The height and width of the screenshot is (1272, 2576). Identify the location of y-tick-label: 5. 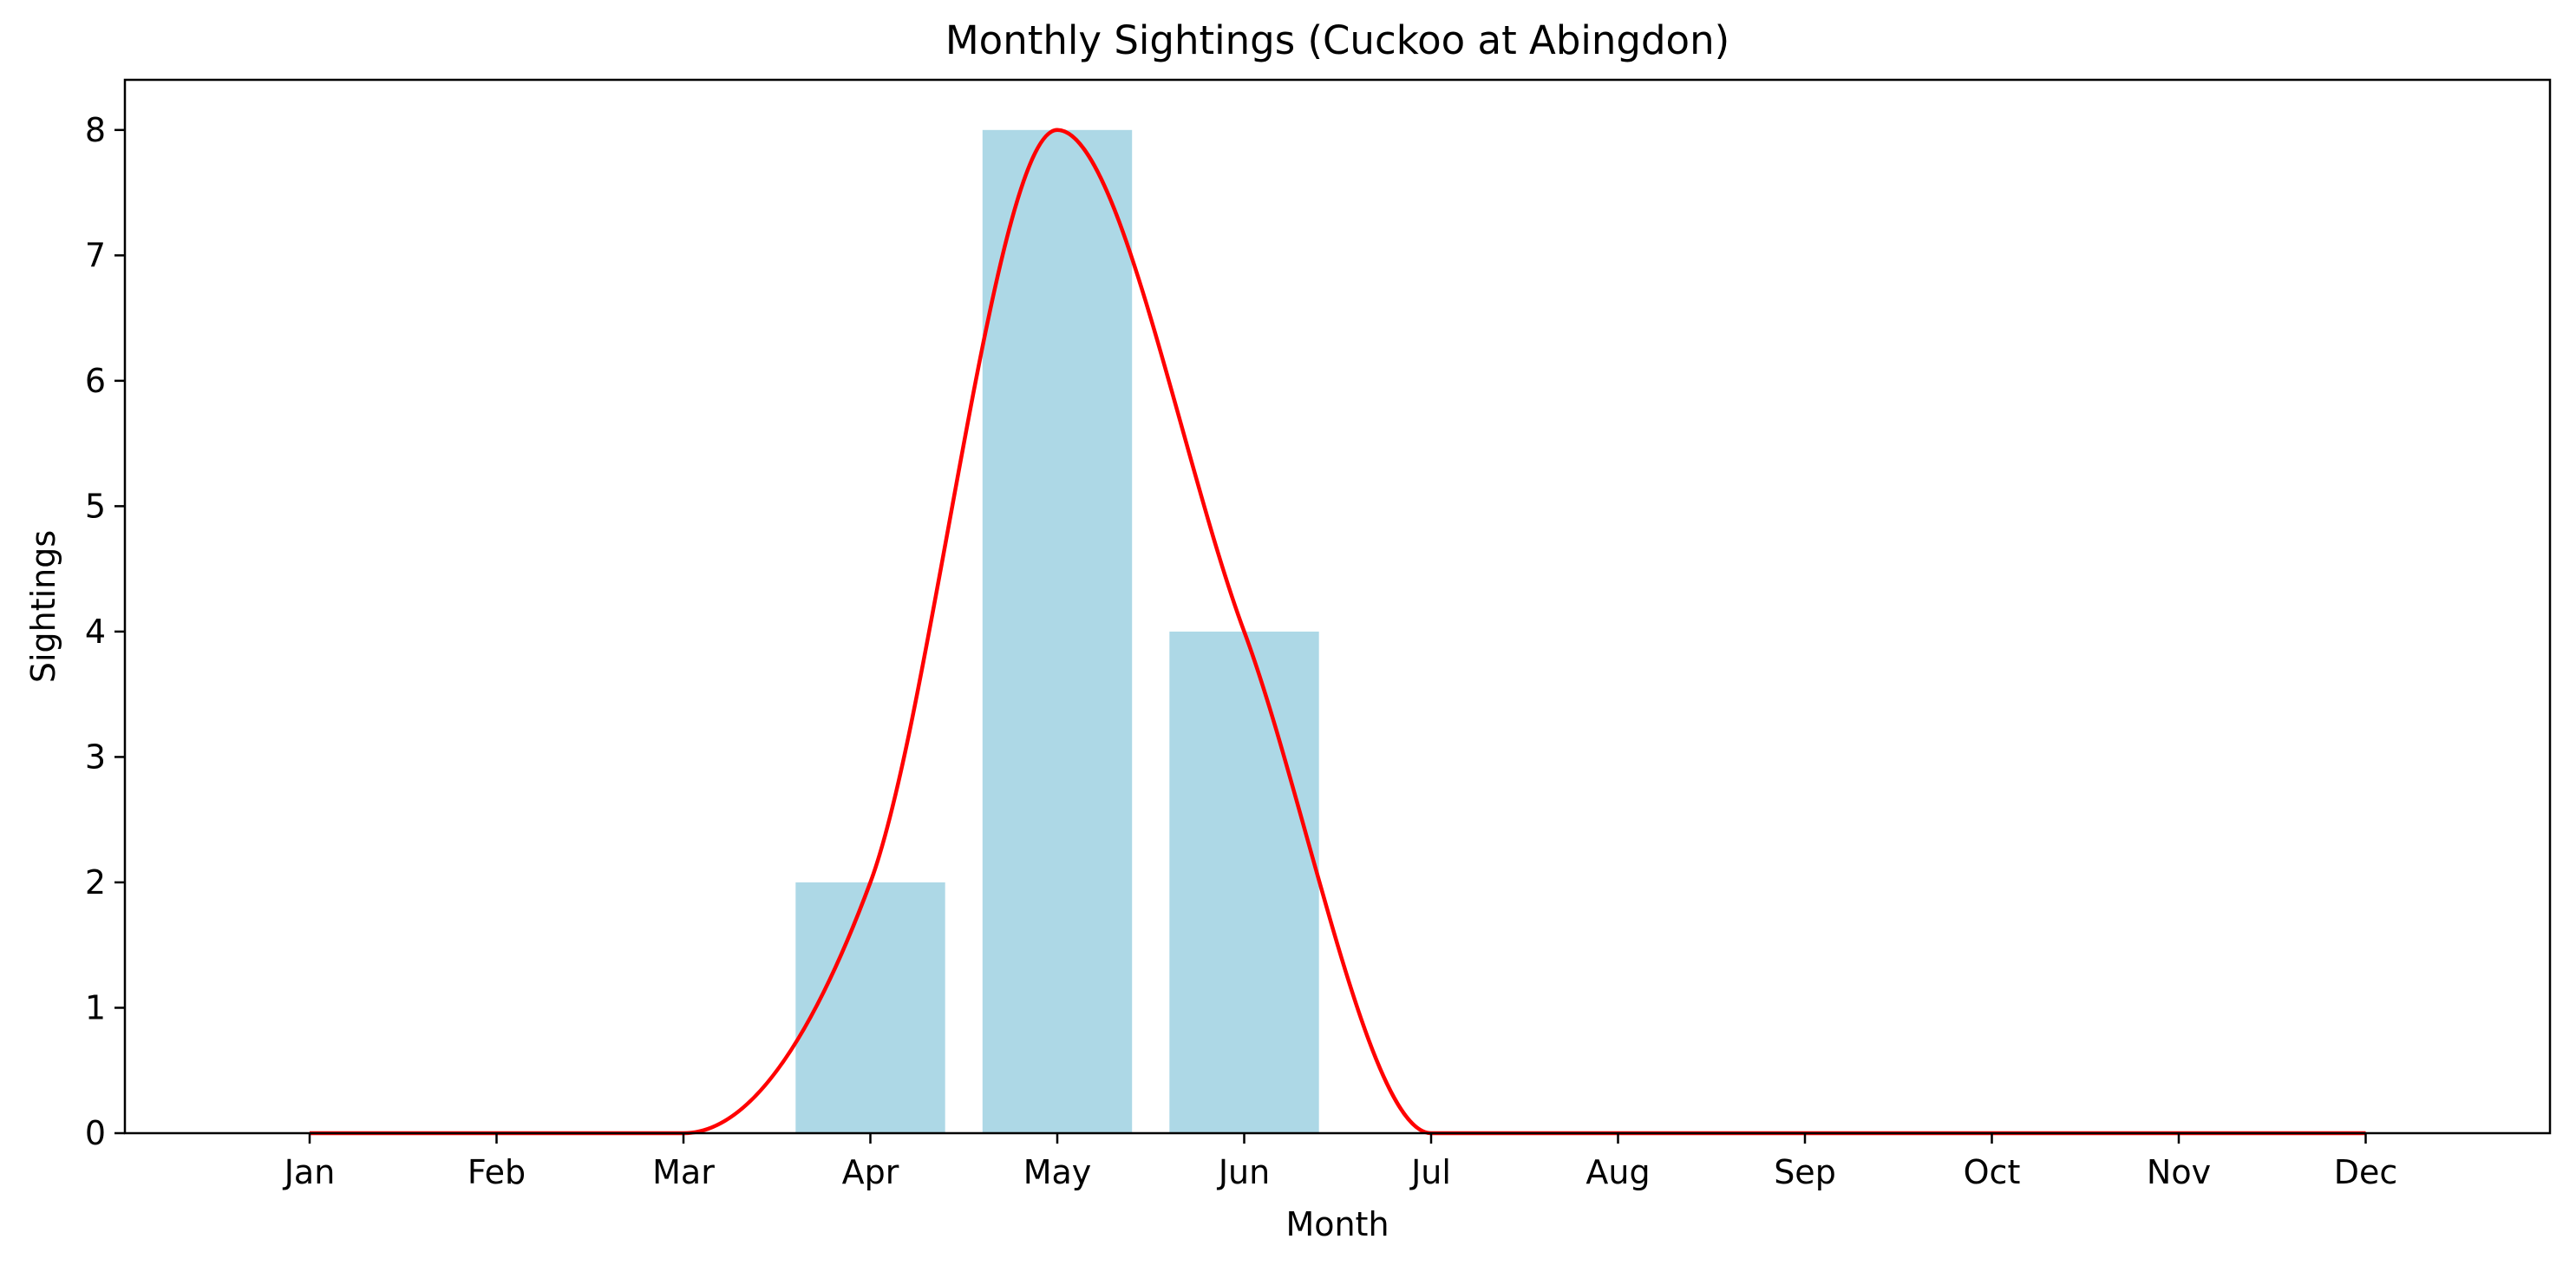
(95, 506).